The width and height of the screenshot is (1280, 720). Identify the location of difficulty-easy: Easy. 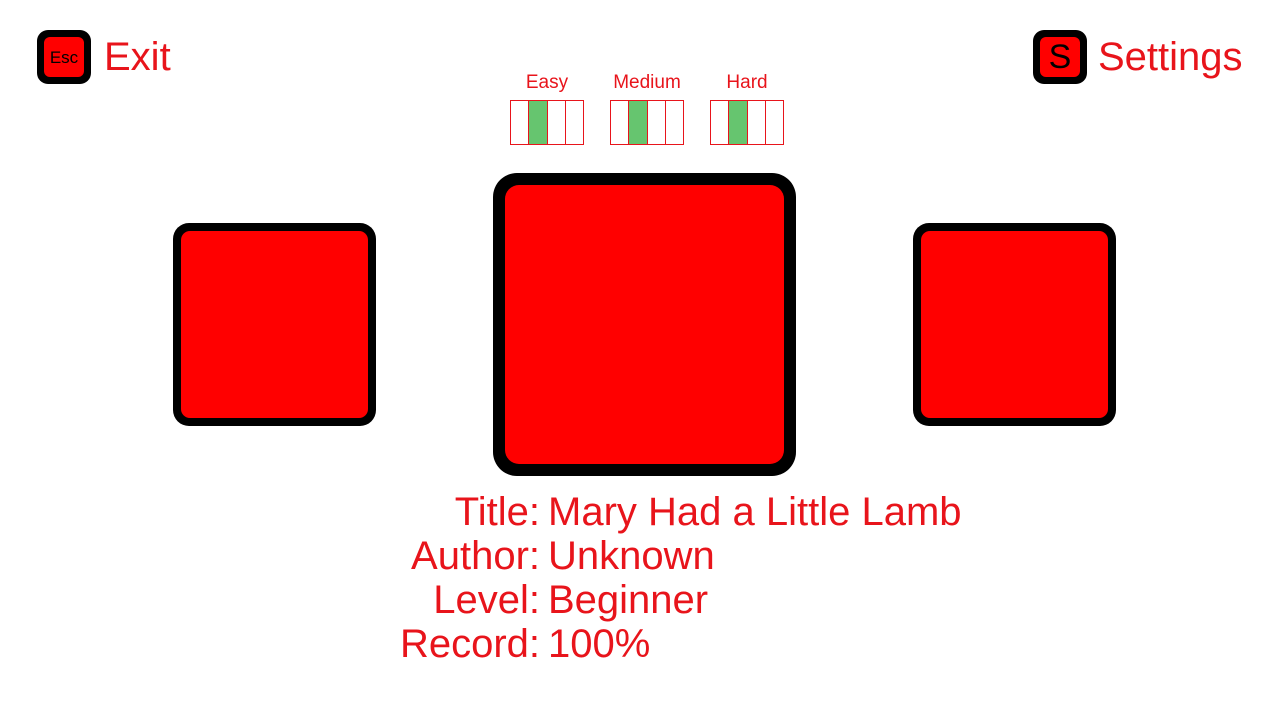
(547, 108).